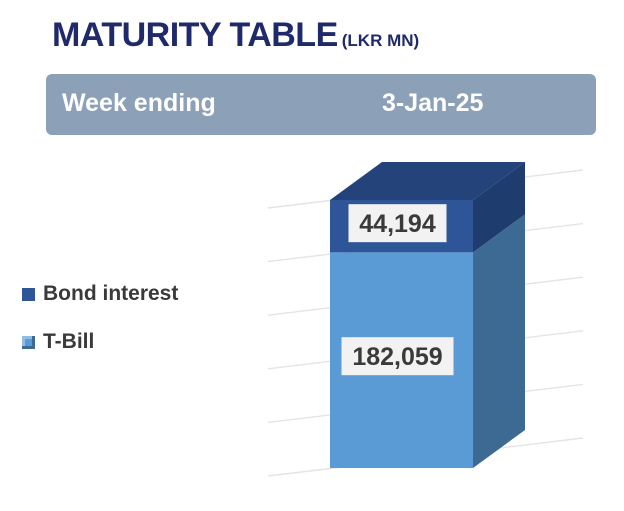 The width and height of the screenshot is (624, 511). I want to click on bar-side-bond-interest, so click(499, 207).